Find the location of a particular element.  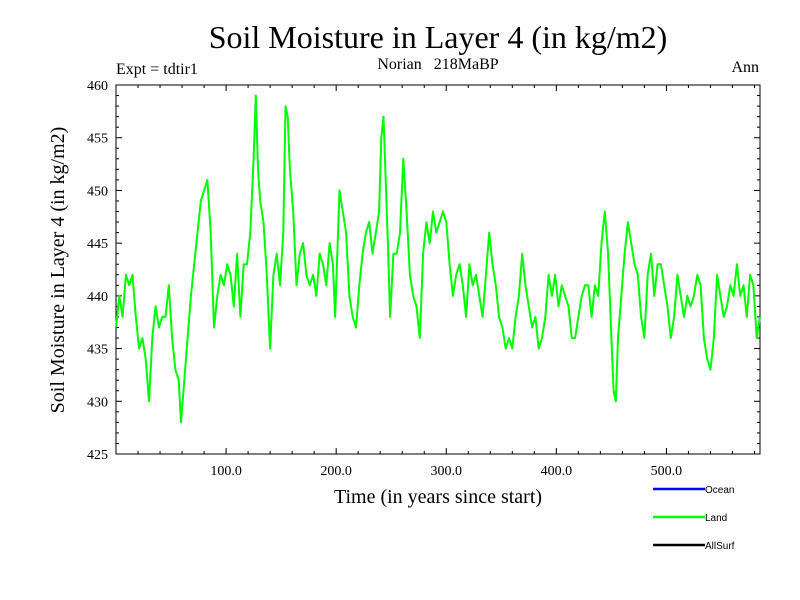

y-tick-label: 430 is located at coordinates (97, 402).